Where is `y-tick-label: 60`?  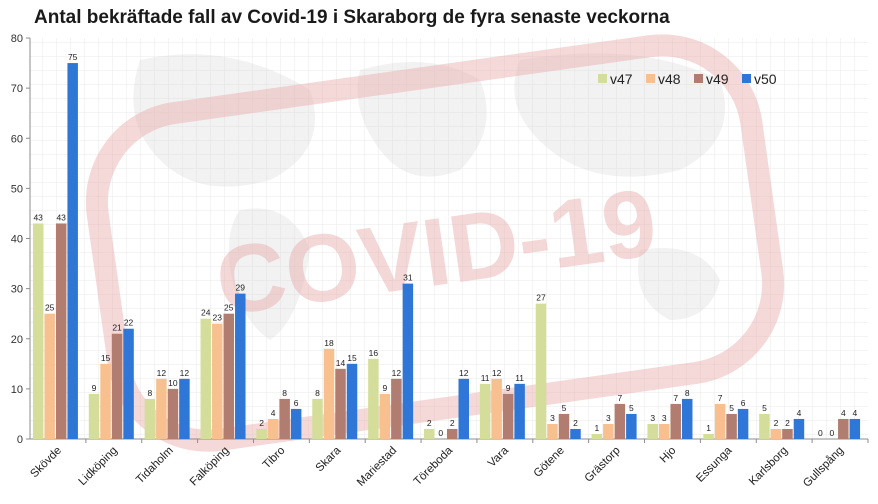
y-tick-label: 60 is located at coordinates (17, 139).